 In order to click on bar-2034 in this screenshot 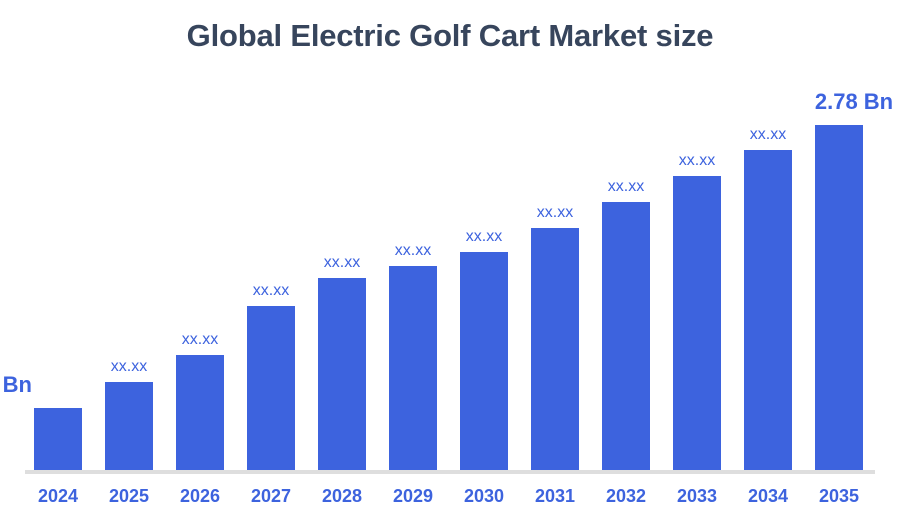, I will do `click(768, 310)`.